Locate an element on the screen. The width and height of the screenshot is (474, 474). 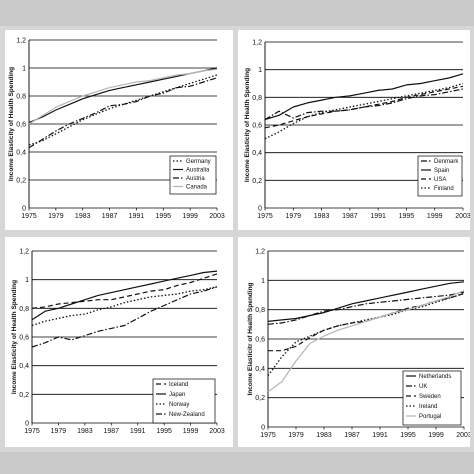
series-line-denmark is located at coordinates (364, 104).